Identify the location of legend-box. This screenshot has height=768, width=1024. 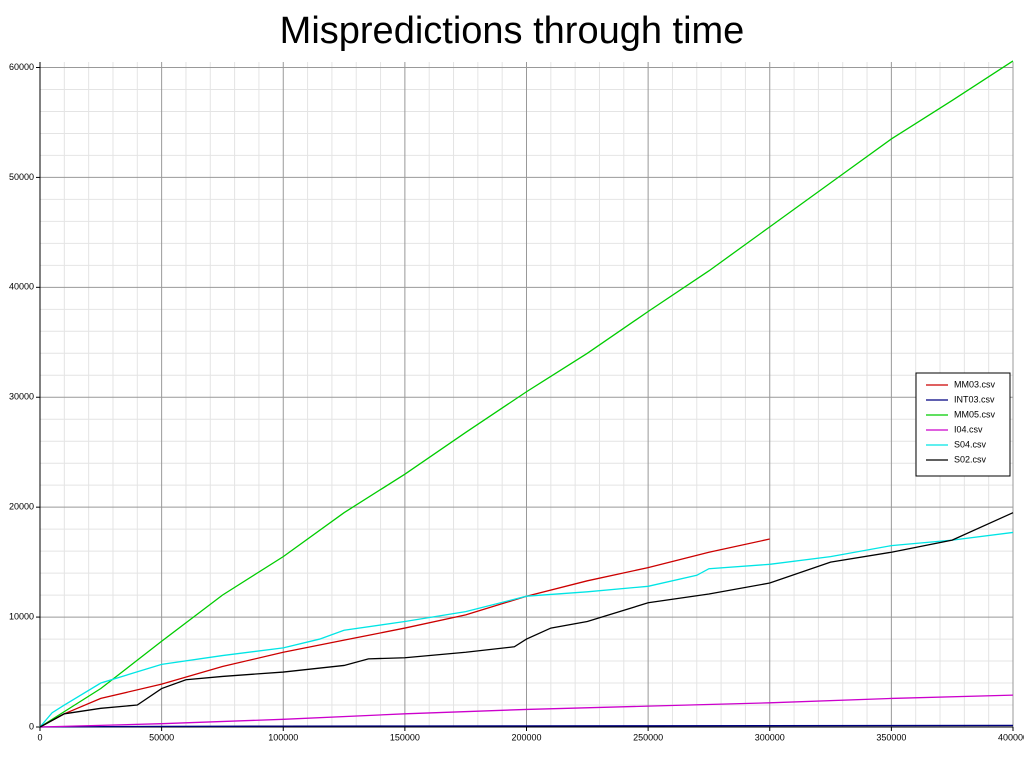
(963, 424).